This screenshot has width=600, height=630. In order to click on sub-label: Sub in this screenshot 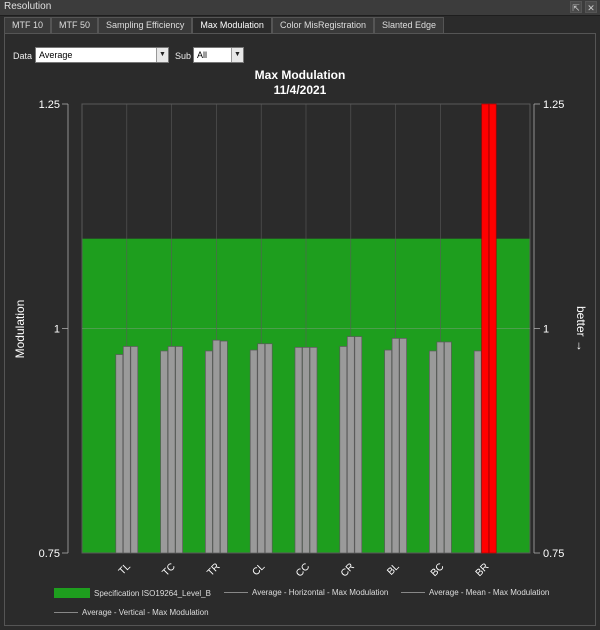, I will do `click(183, 56)`.